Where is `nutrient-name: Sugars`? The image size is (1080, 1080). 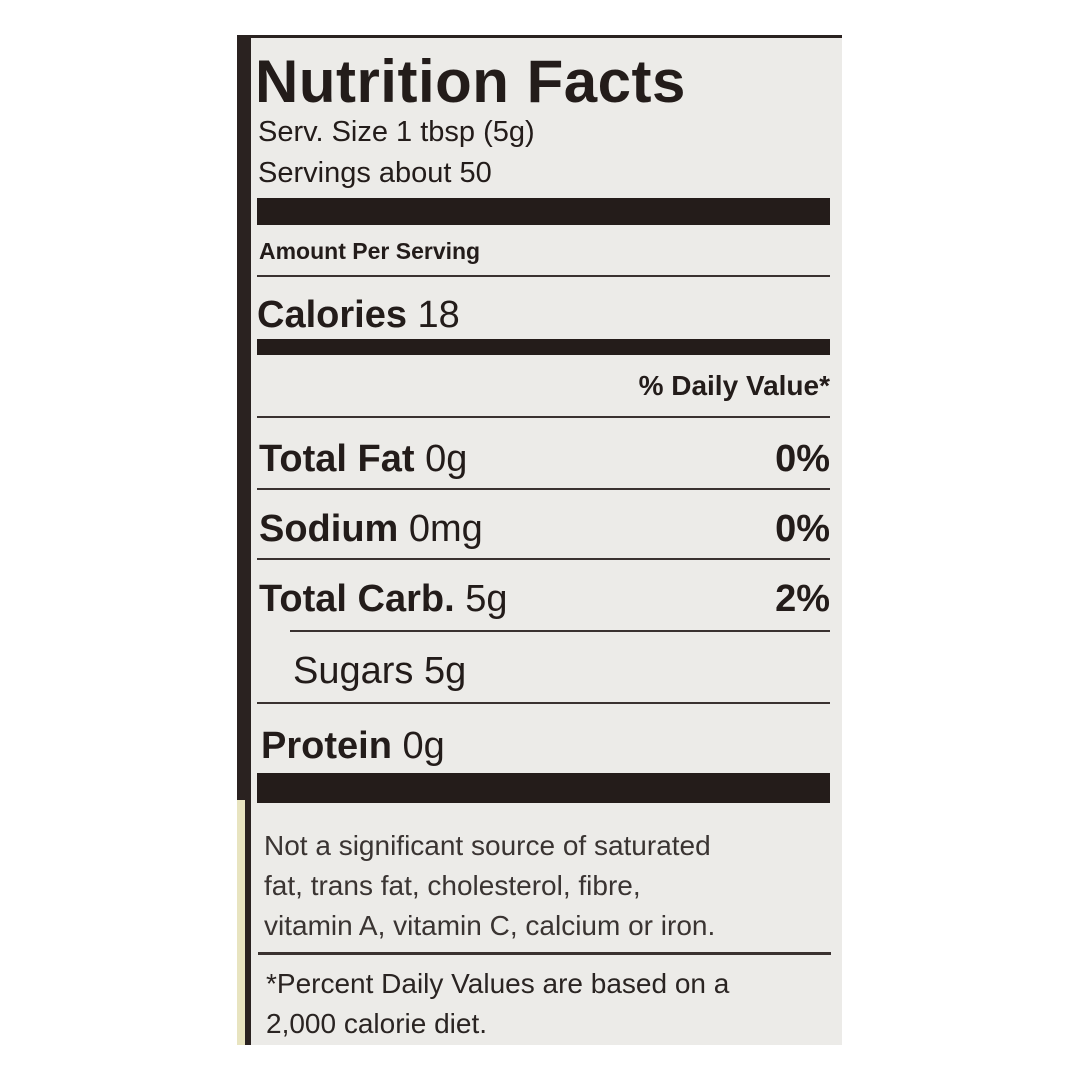 nutrient-name: Sugars is located at coordinates (353, 671).